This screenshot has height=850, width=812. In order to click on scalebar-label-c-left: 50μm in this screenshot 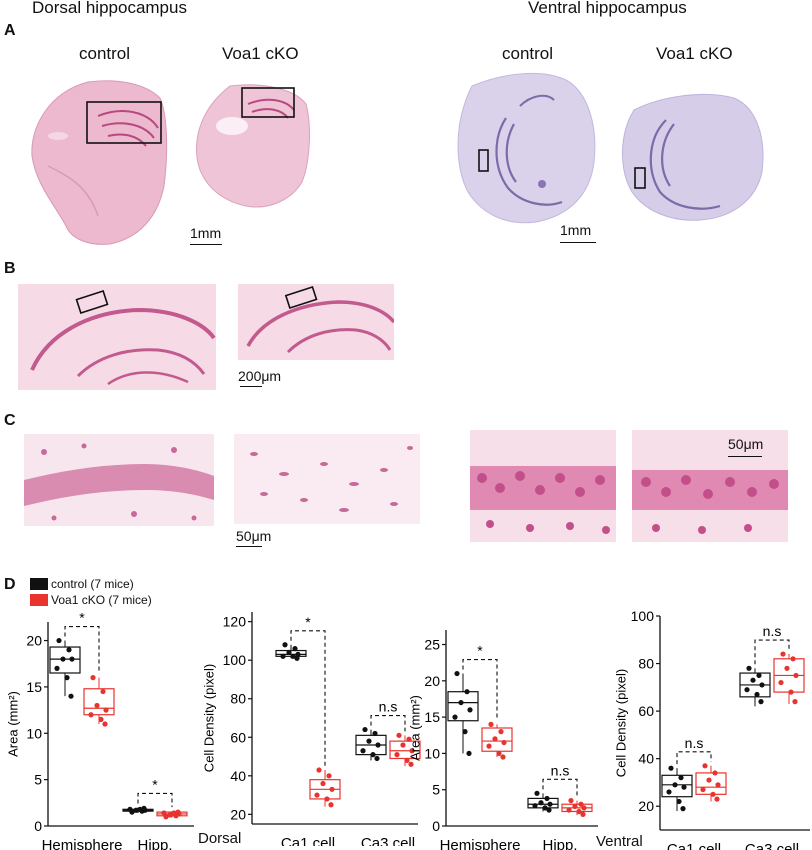, I will do `click(254, 536)`.